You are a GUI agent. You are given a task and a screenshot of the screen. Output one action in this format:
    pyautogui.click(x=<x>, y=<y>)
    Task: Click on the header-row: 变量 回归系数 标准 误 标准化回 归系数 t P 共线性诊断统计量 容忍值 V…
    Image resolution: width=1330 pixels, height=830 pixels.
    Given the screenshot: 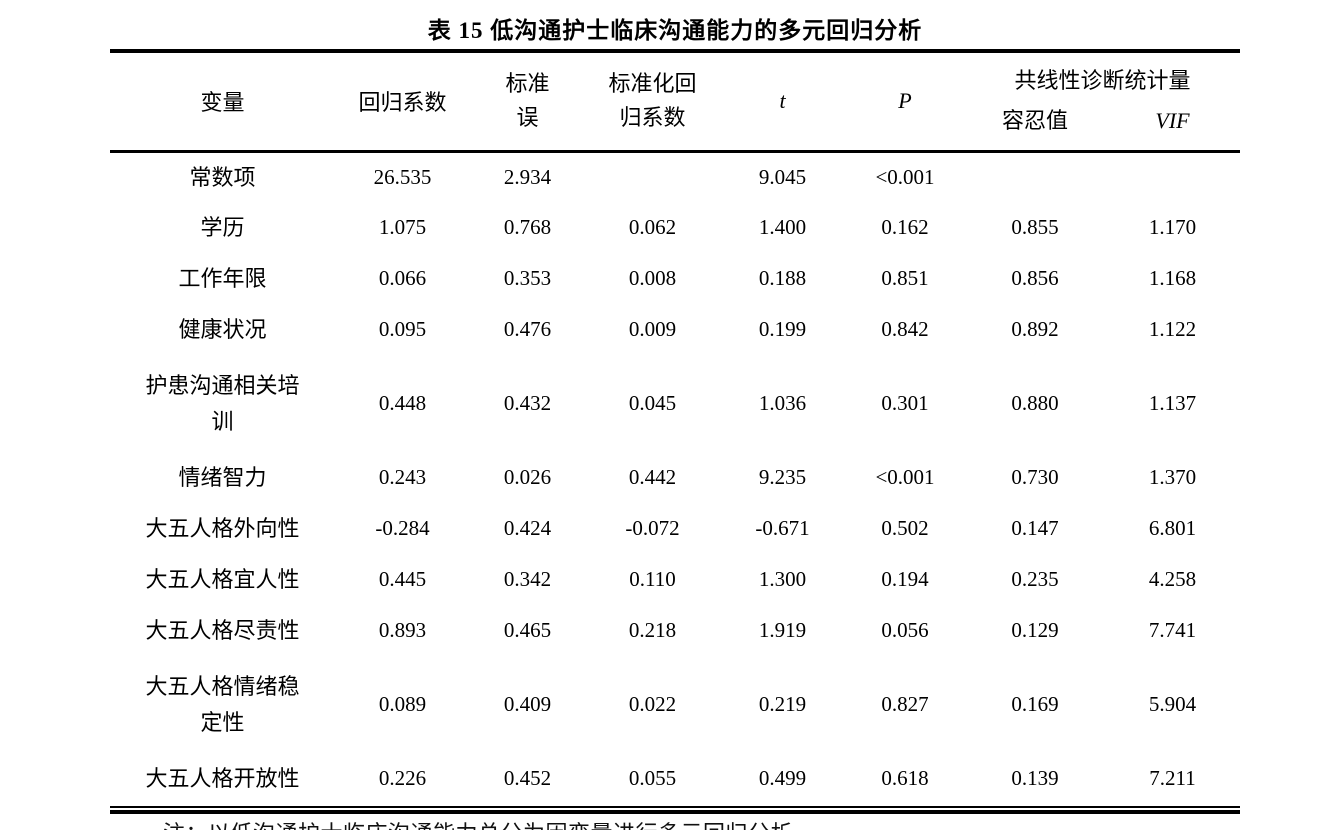 What is the action you would take?
    pyautogui.click(x=675, y=101)
    